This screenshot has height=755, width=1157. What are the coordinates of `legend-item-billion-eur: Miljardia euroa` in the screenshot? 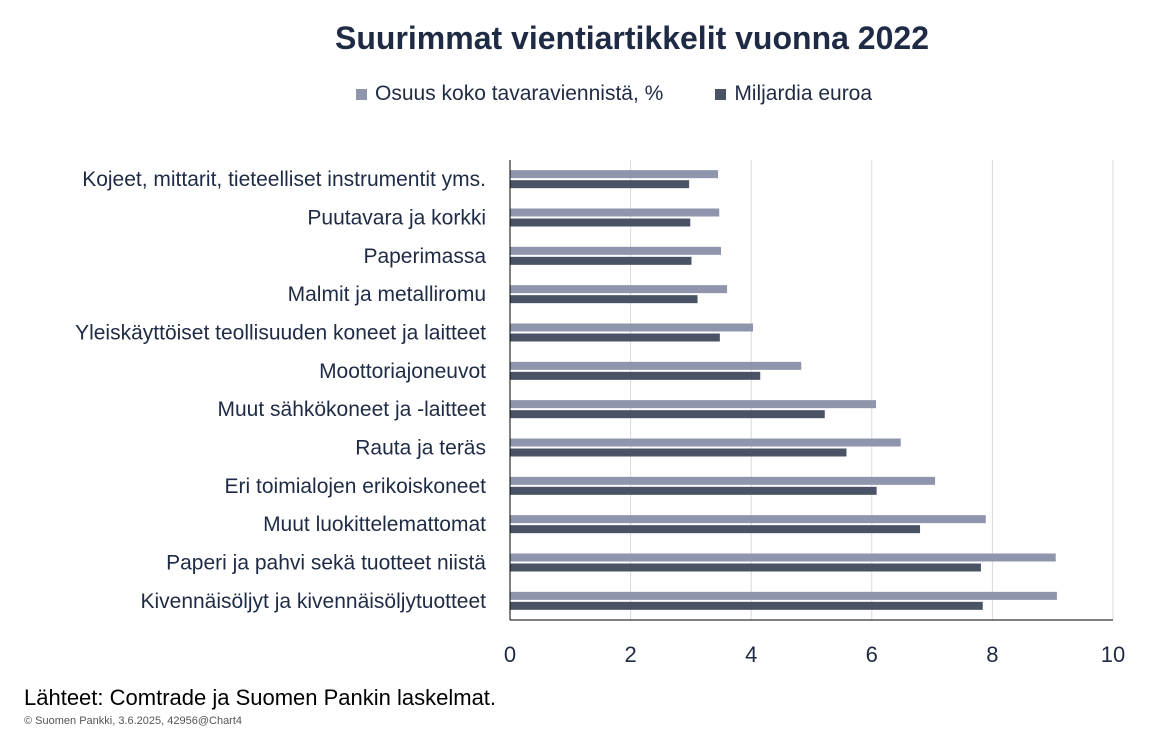 It's located at (793, 94).